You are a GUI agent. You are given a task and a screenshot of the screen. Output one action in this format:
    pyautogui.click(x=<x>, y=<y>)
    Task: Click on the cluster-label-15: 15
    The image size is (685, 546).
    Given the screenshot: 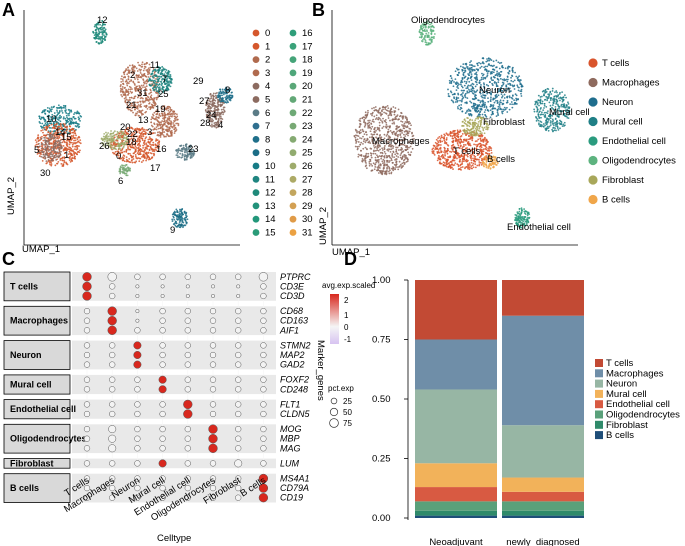 What is the action you would take?
    pyautogui.click(x=66, y=137)
    